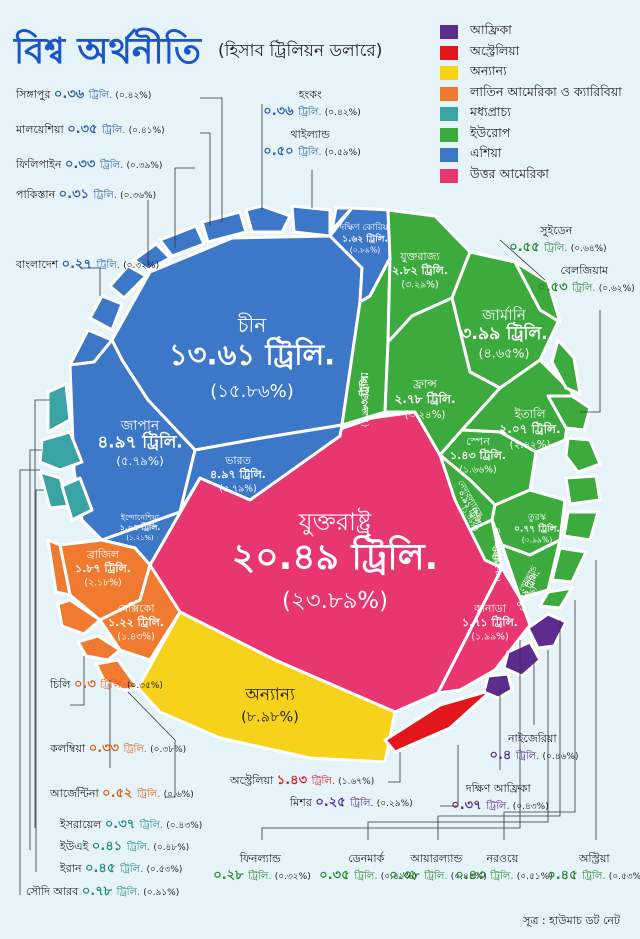  What do you see at coordinates (546, 91) in the screenshot?
I see `legend-label: লাতিন আমেরিকা ও ক্যারিবিয়া` at bounding box center [546, 91].